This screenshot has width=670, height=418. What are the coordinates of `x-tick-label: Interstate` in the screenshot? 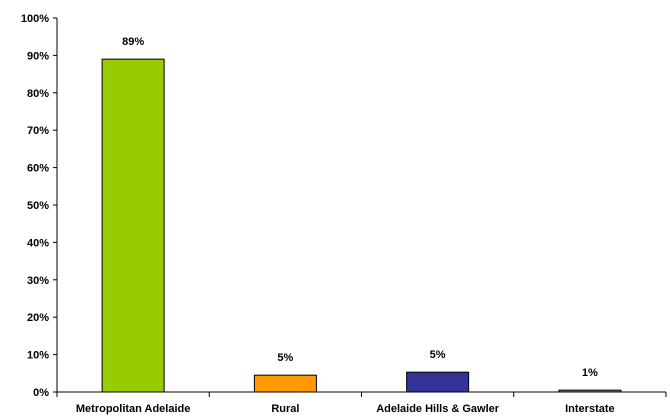 It's located at (590, 409).